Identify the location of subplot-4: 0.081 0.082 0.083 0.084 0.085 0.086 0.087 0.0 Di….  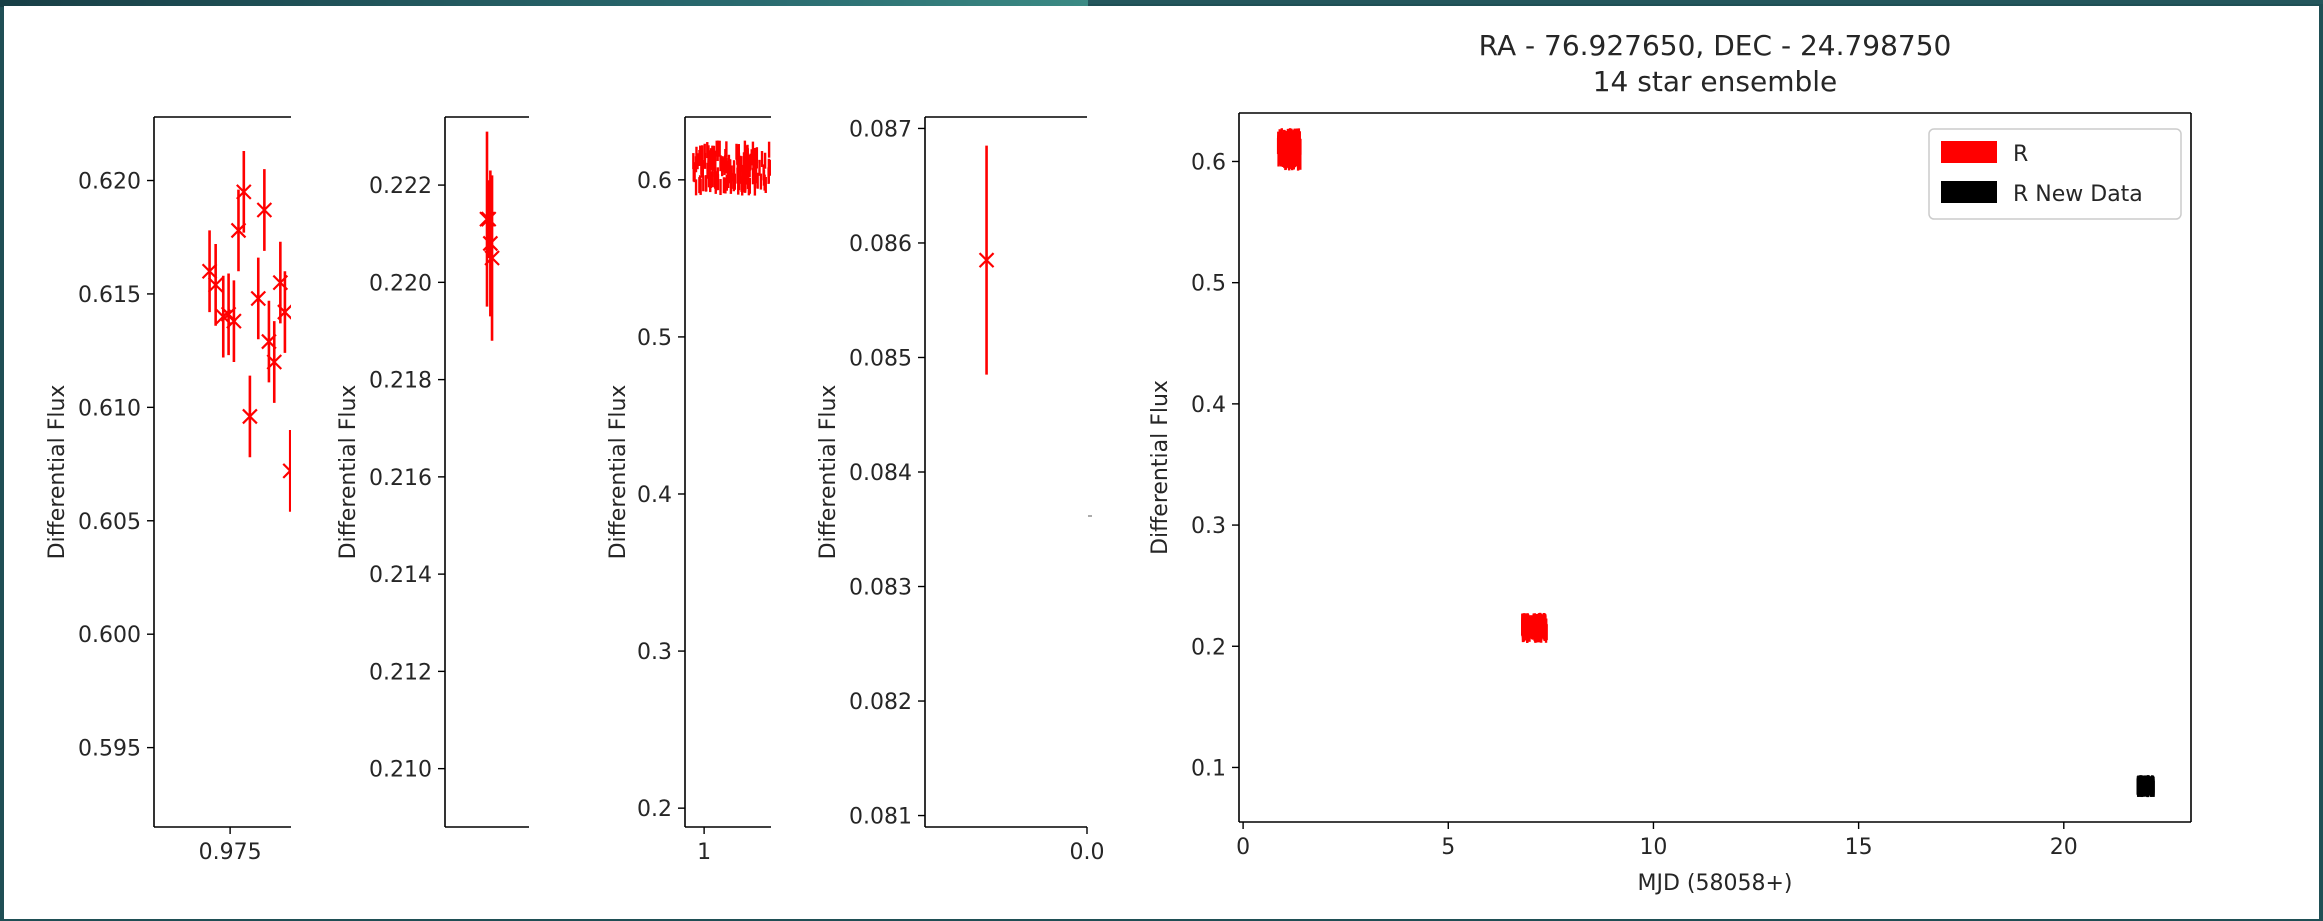
(960, 490).